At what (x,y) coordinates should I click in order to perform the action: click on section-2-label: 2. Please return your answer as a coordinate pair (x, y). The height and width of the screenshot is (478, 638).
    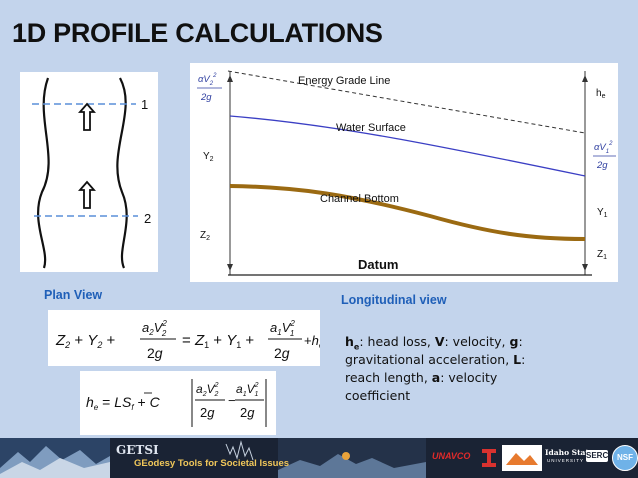
    Looking at the image, I should click on (147, 218).